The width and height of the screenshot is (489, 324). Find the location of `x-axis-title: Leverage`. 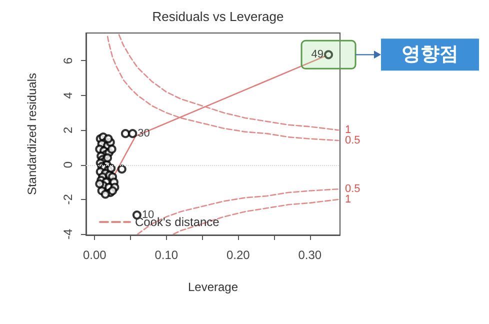

x-axis-title: Leverage is located at coordinates (213, 287).